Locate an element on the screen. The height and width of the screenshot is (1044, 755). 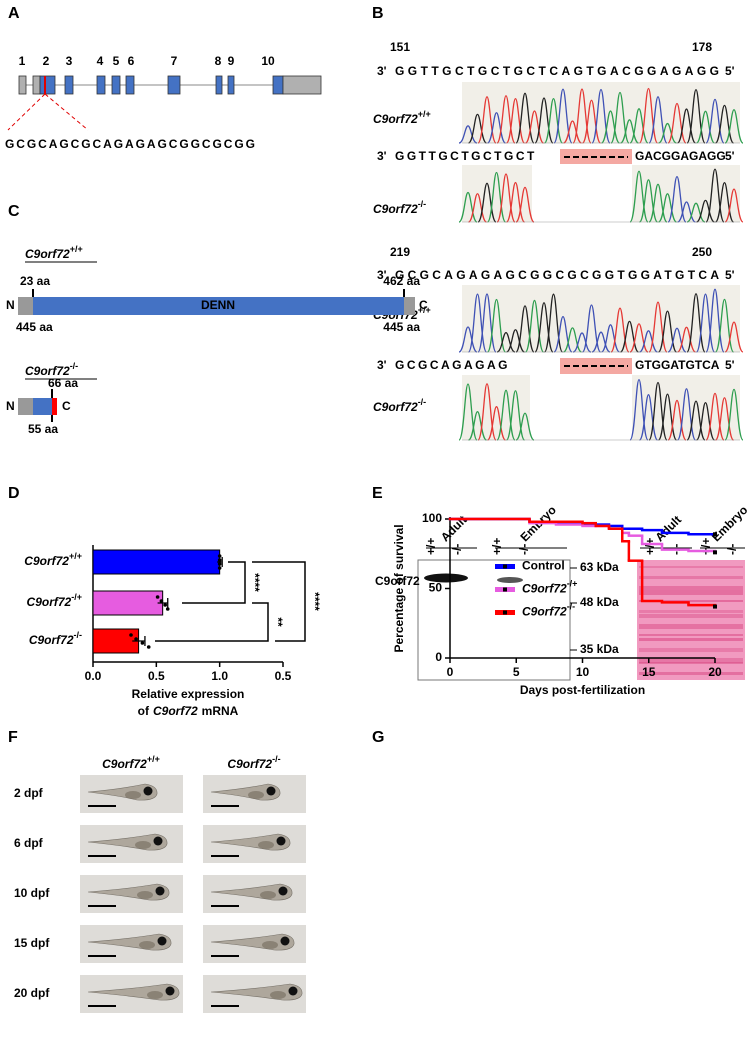
x-tick-label: 0 is located at coordinates (450, 672).